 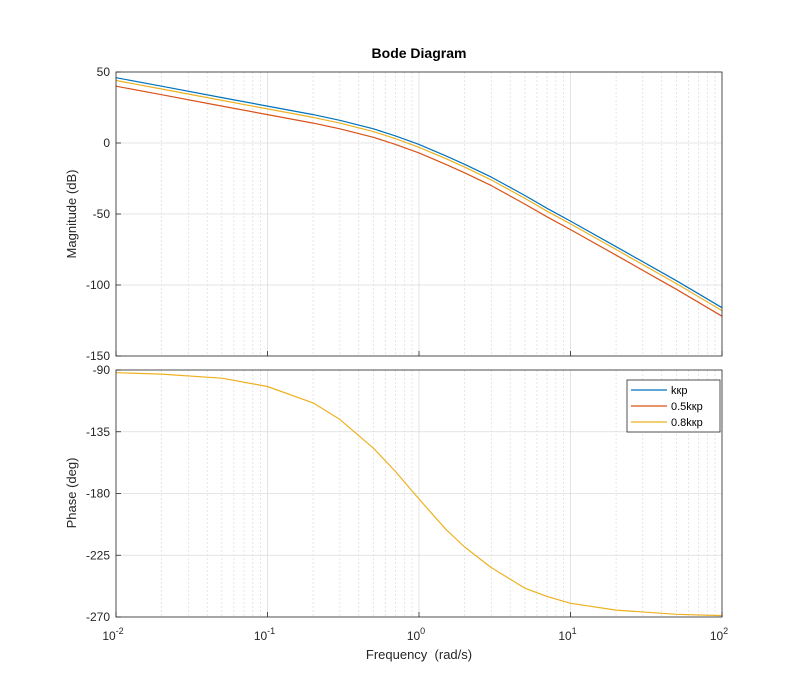 What do you see at coordinates (102, 370) in the screenshot?
I see `y-tick-label: -90` at bounding box center [102, 370].